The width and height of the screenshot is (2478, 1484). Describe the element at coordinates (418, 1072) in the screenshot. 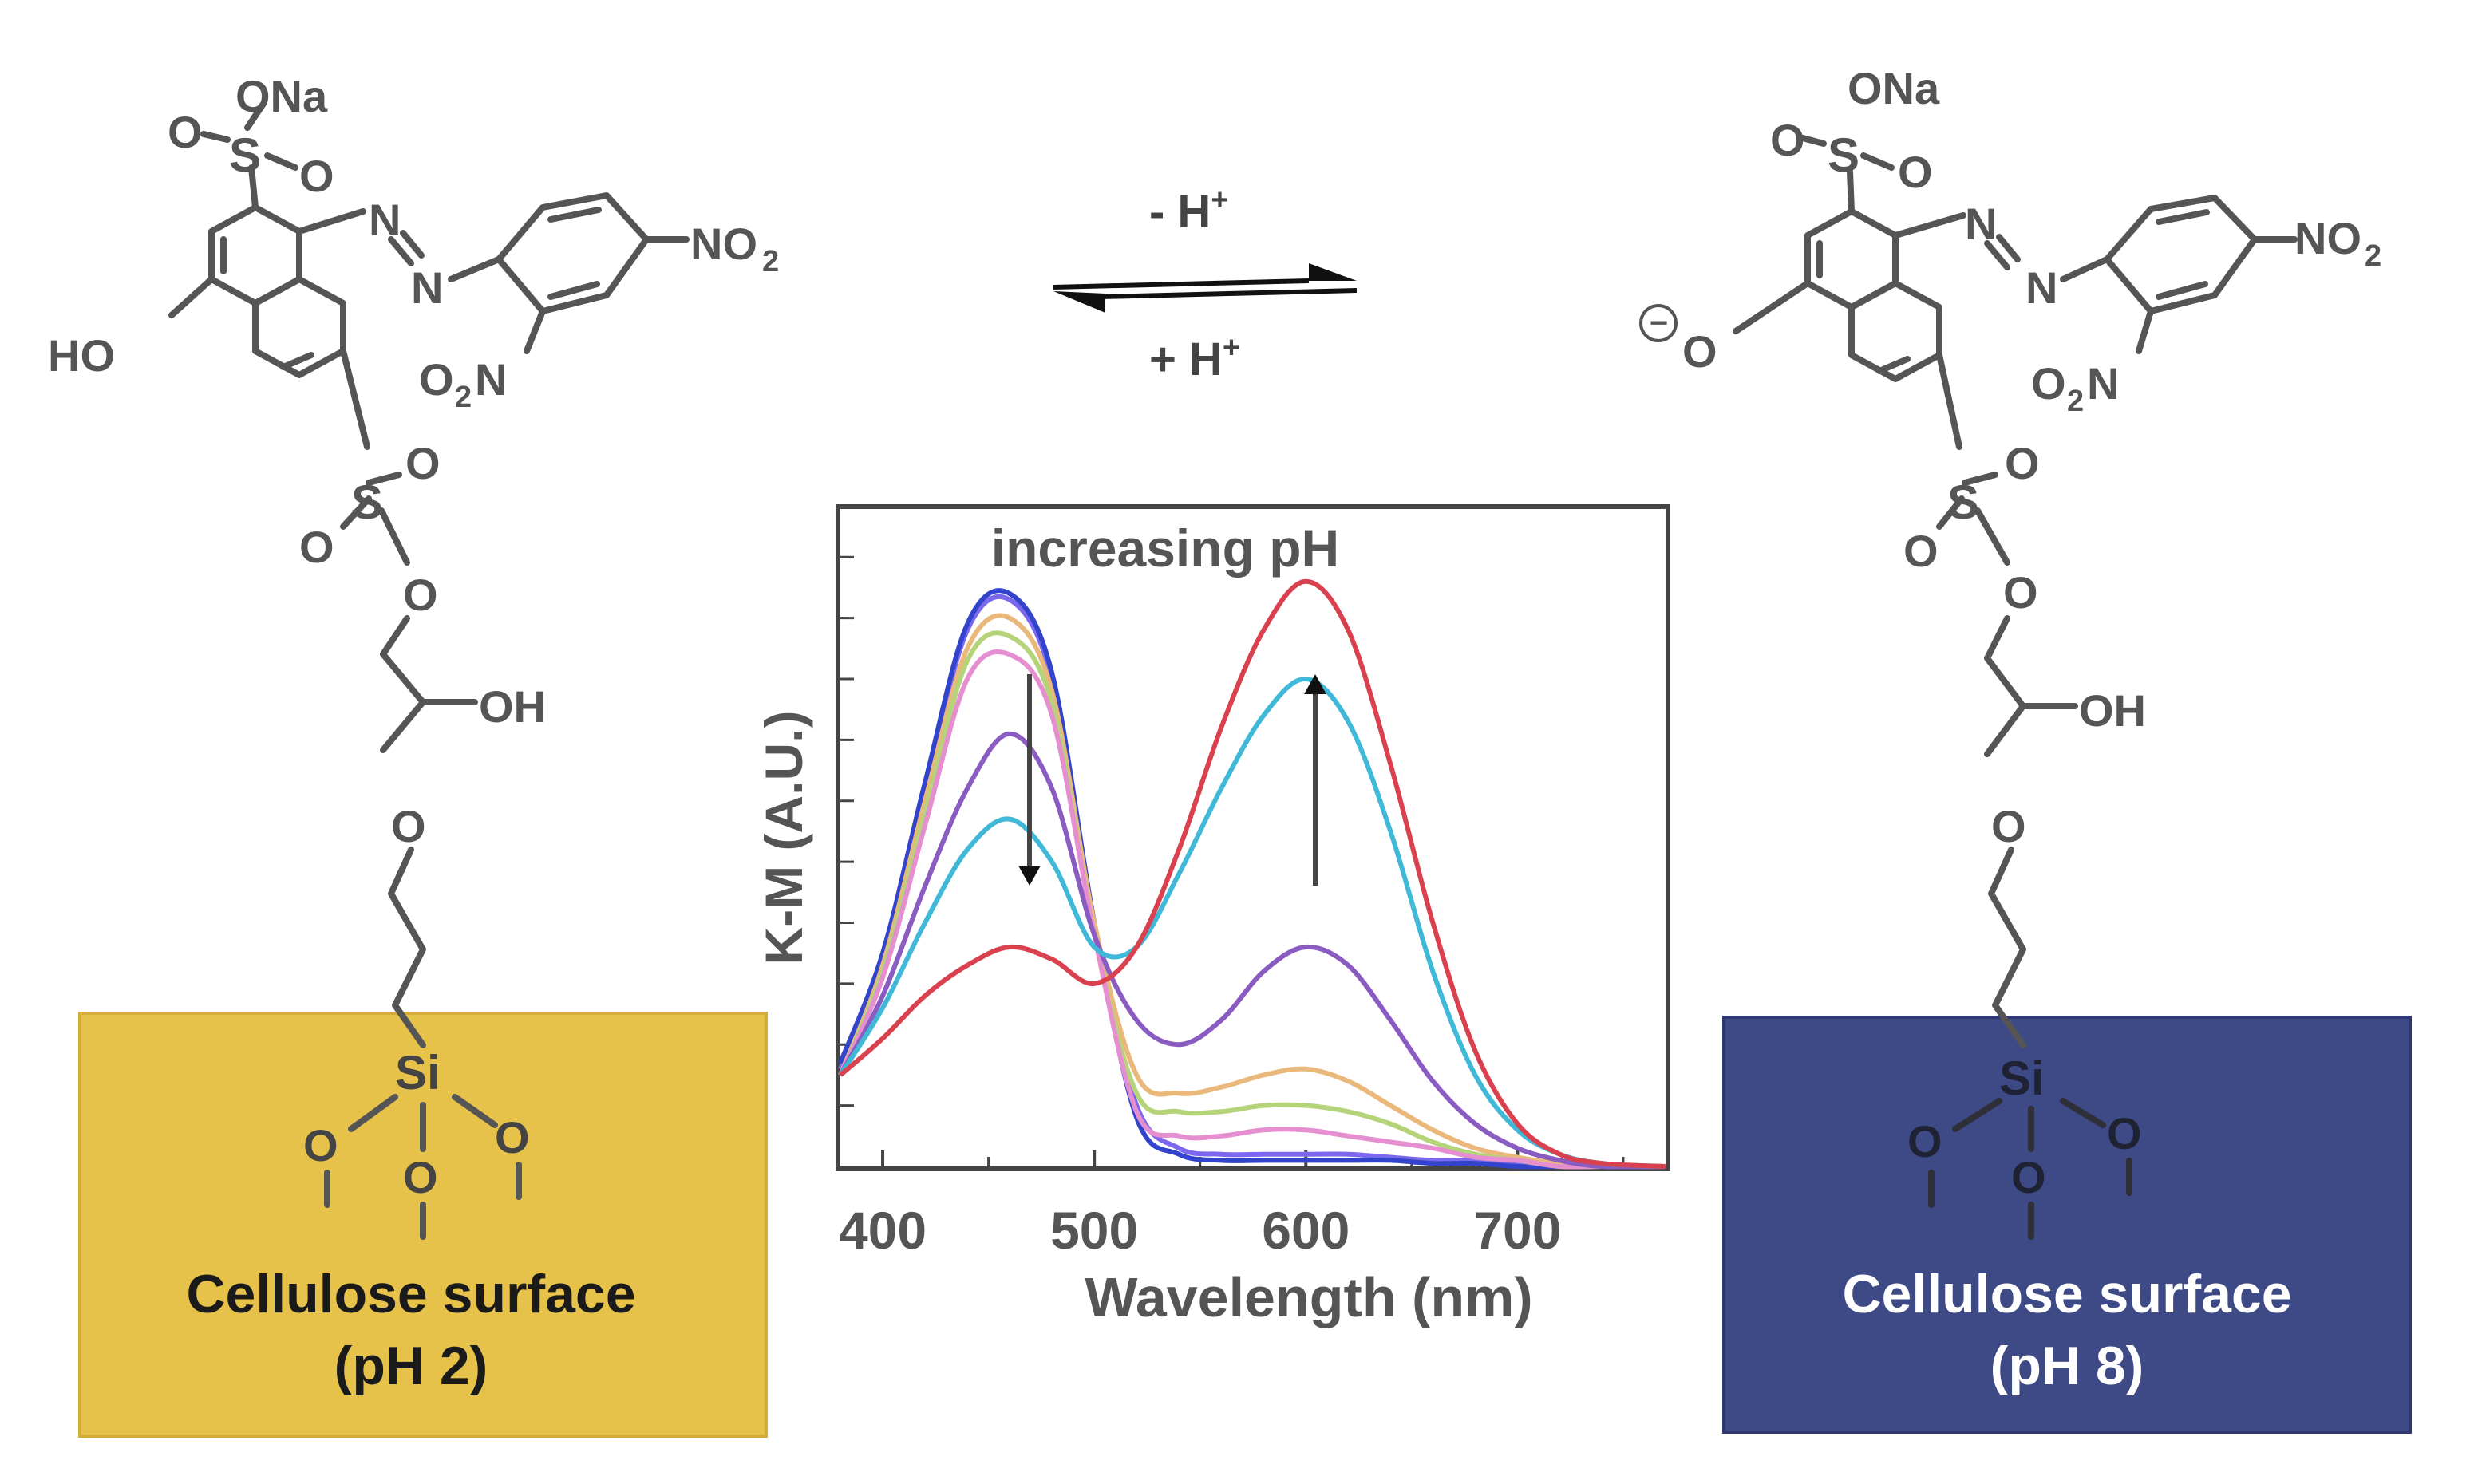

I see `left-si-label: Si` at that location.